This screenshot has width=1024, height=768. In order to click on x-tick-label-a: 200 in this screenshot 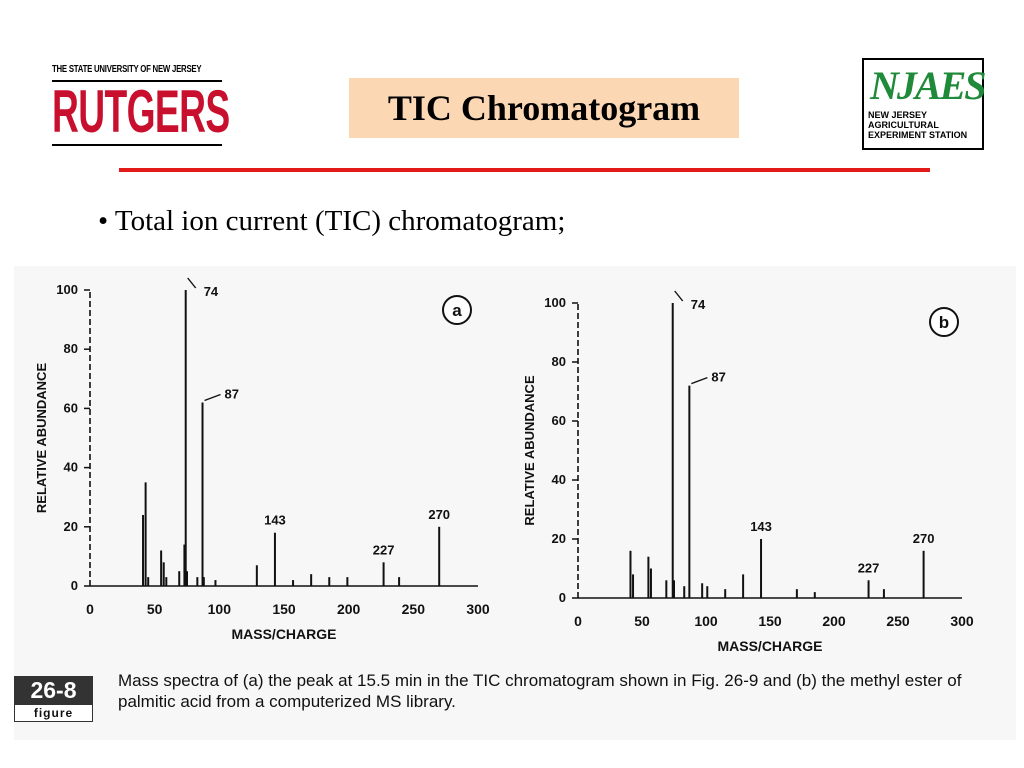, I will do `click(349, 609)`.